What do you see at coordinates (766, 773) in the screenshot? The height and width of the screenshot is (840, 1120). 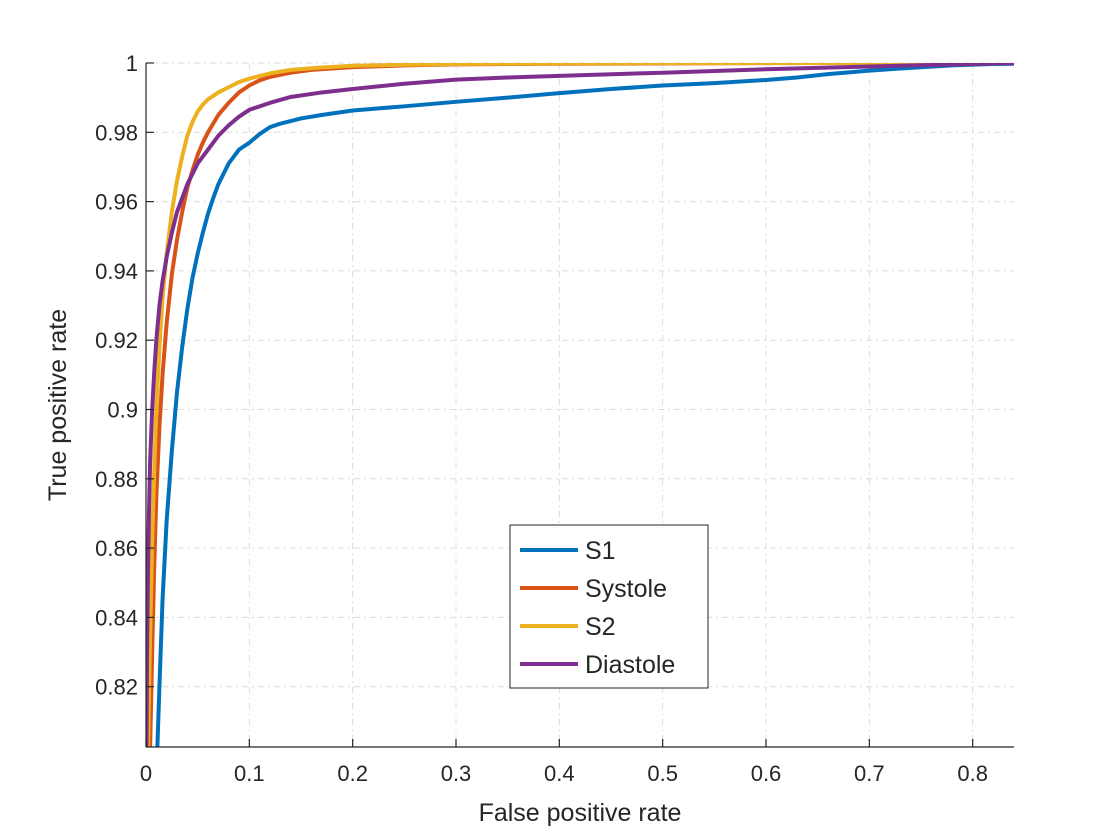 I see `x-tick-label: 0.6` at bounding box center [766, 773].